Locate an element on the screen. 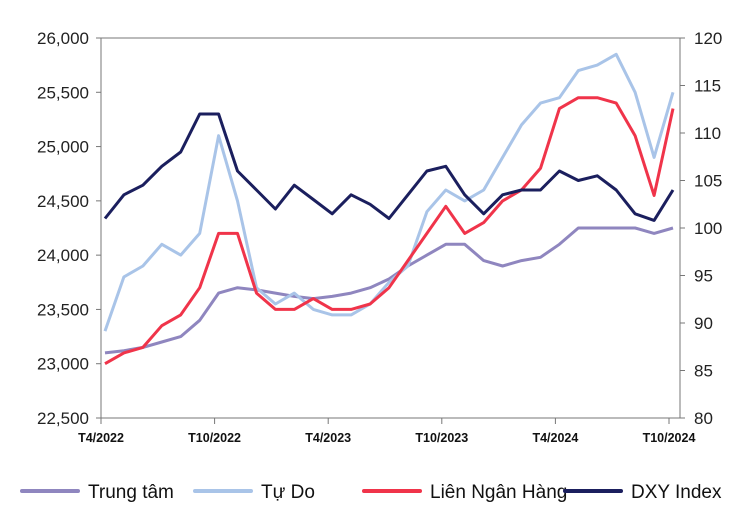 This screenshot has width=750, height=521. y-right-tick-label: 105 is located at coordinates (708, 181).